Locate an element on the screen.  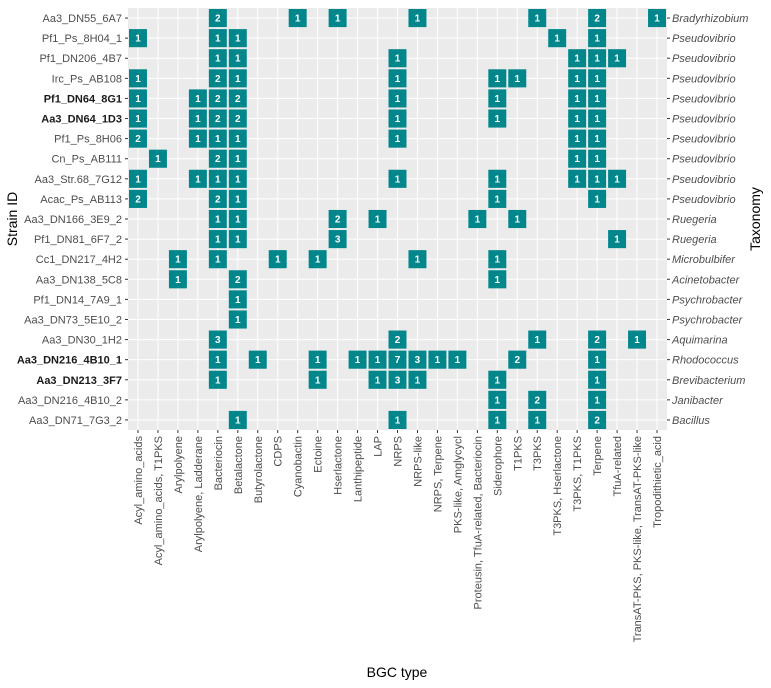
taxon-label: Psychrobacter is located at coordinates (708, 320).